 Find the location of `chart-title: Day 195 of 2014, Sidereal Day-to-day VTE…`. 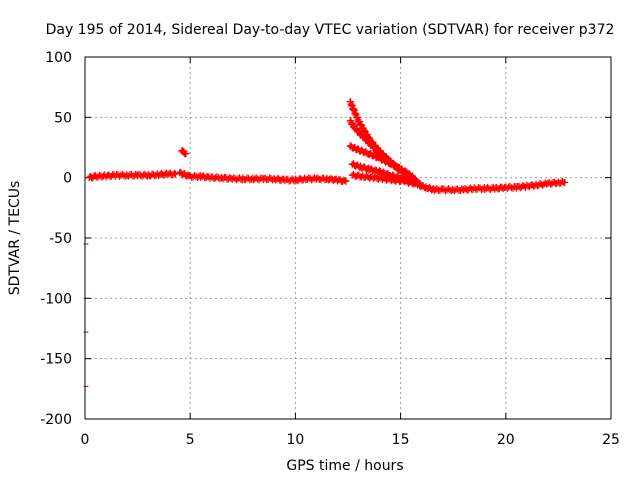

chart-title: Day 195 of 2014, Sidereal Day-to-day VTE… is located at coordinates (330, 30).